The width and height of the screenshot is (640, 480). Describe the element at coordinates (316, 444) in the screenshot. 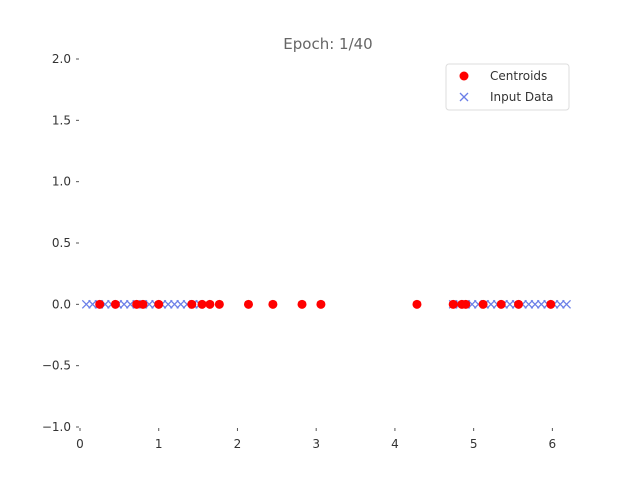

I see `x-tick-label: 3` at that location.